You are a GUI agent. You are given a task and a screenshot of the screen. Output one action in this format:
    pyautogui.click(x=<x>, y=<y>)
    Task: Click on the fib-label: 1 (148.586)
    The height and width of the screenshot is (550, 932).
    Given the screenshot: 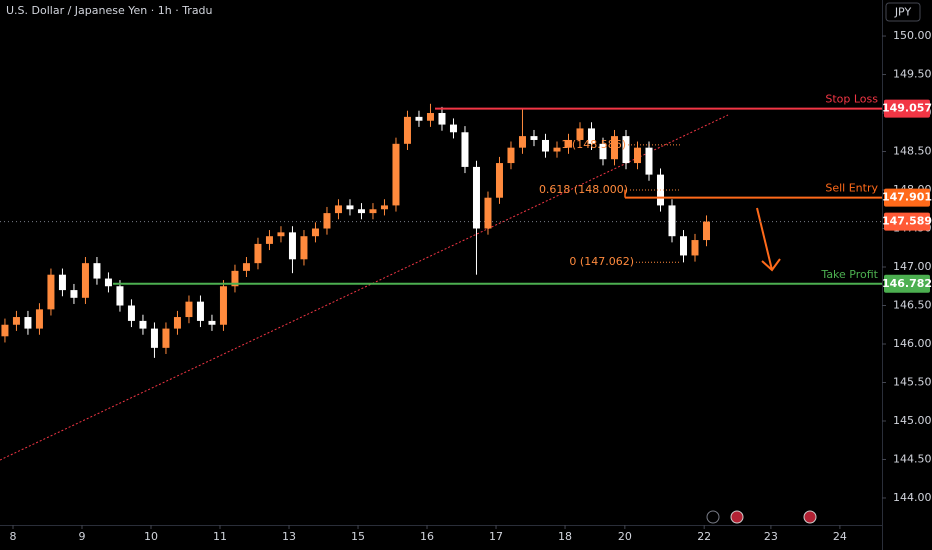 What is the action you would take?
    pyautogui.click(x=593, y=144)
    